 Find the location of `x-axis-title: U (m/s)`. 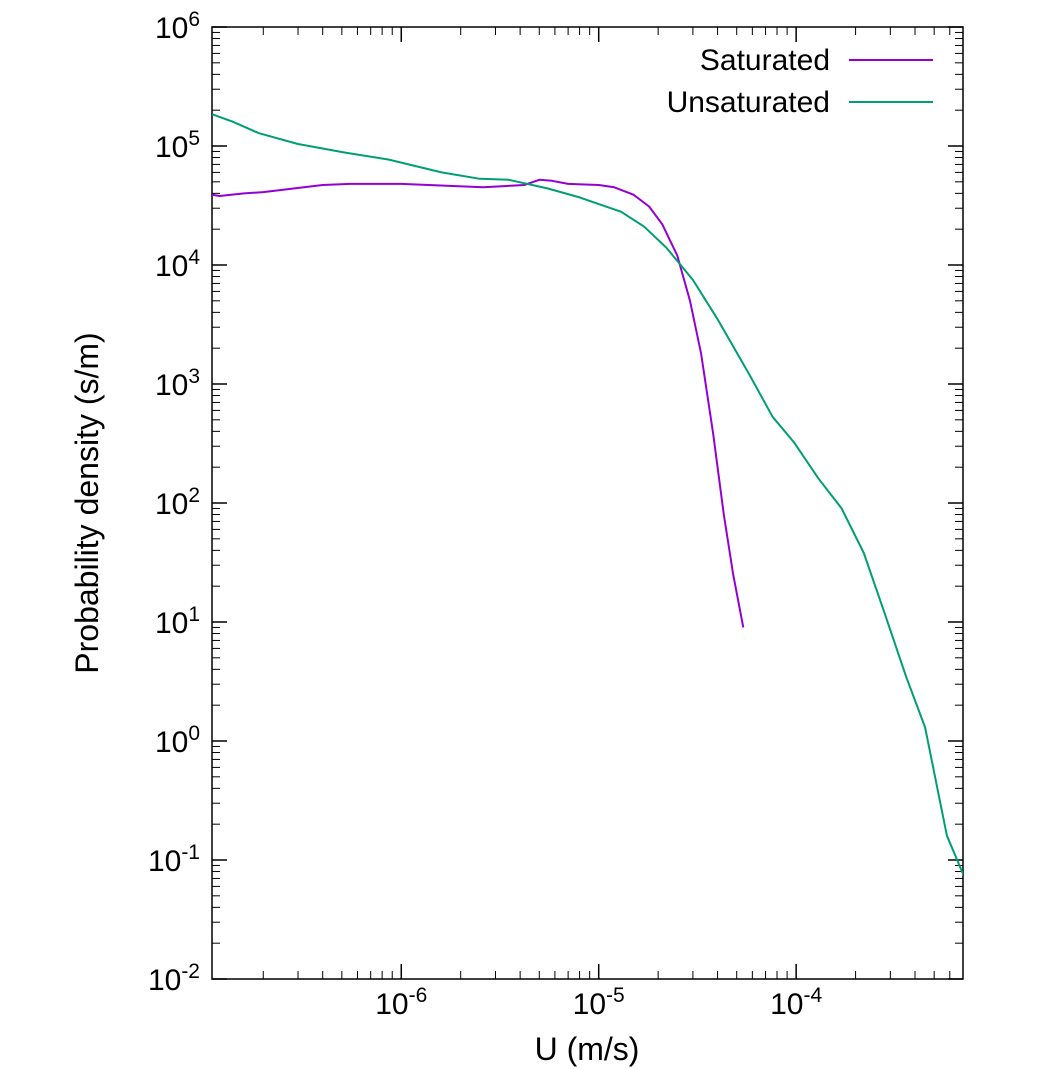

x-axis-title: U (m/s) is located at coordinates (587, 1049).